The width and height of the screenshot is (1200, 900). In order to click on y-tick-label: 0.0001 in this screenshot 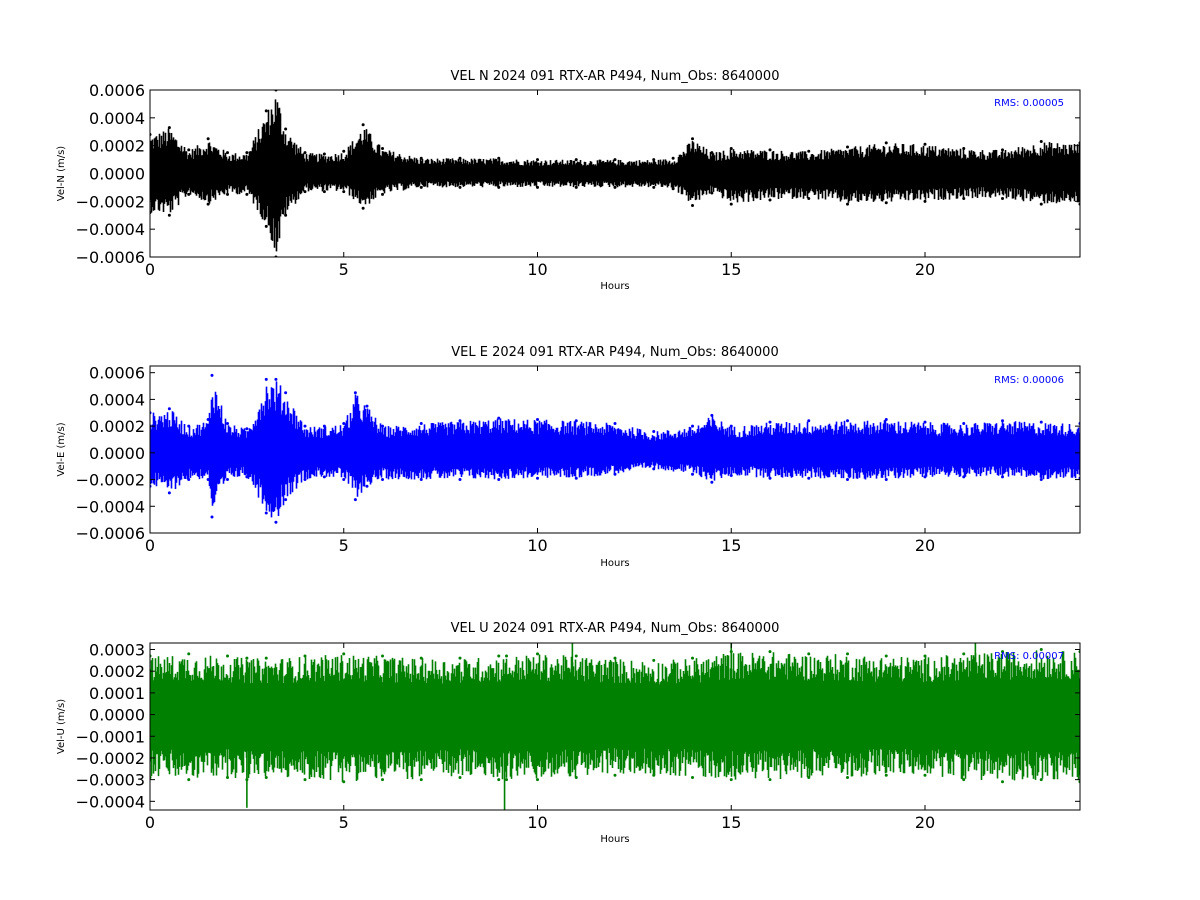, I will do `click(117, 693)`.